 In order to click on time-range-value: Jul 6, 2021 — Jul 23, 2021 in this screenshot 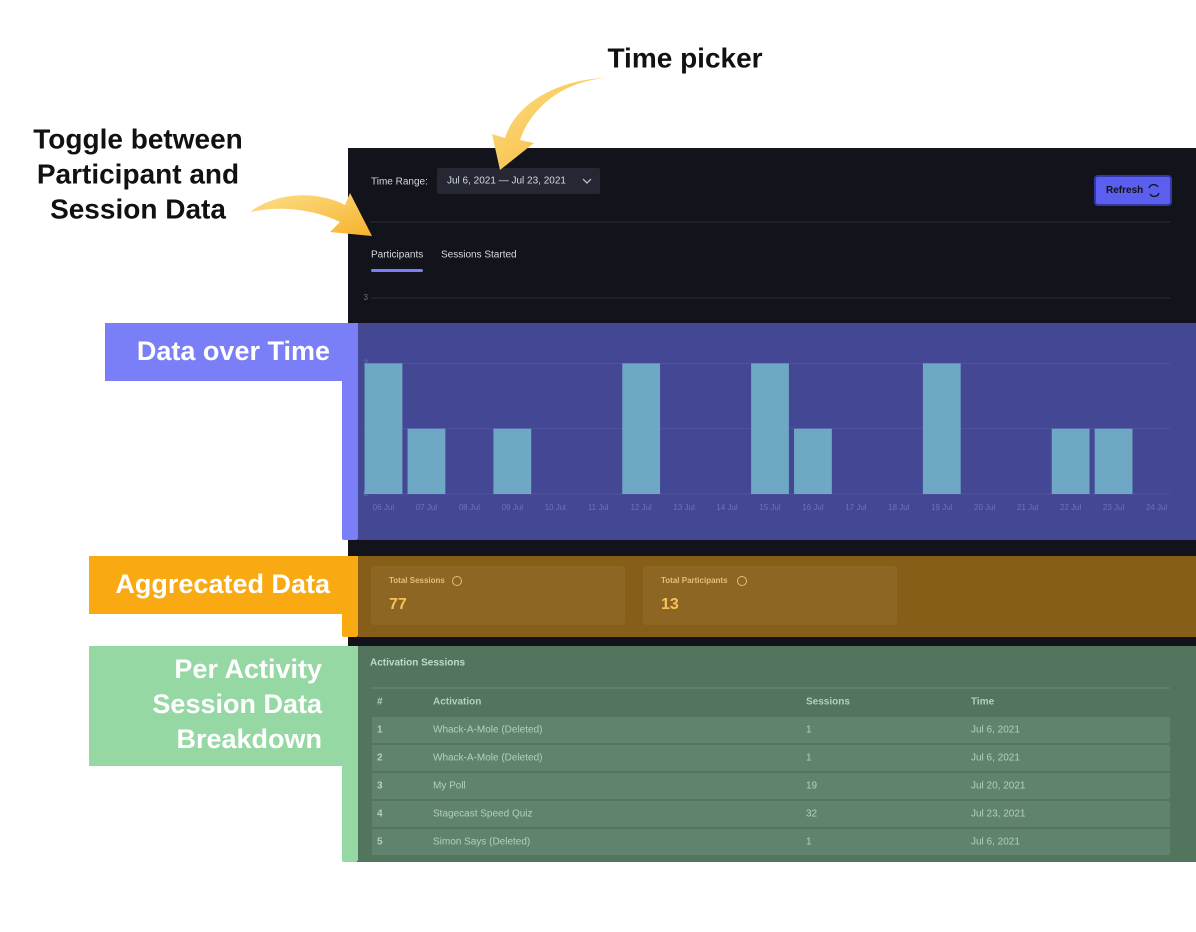, I will do `click(506, 181)`.